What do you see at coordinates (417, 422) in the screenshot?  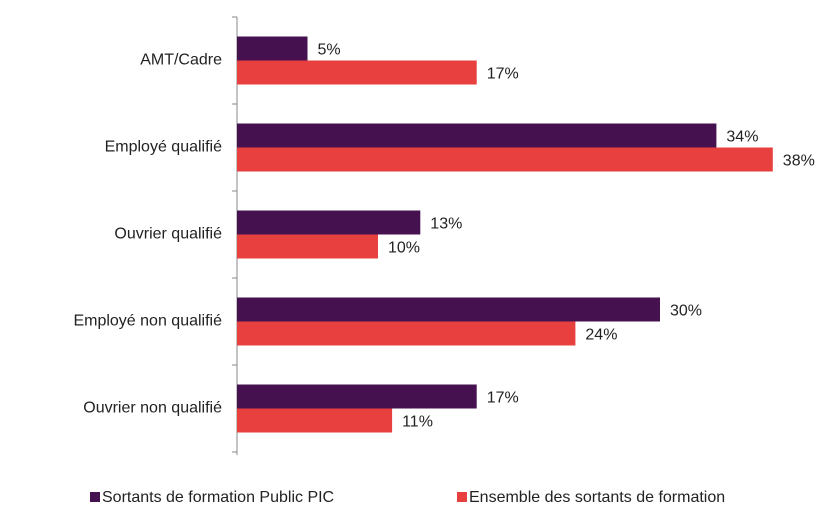 I see `value-label: 11%` at bounding box center [417, 422].